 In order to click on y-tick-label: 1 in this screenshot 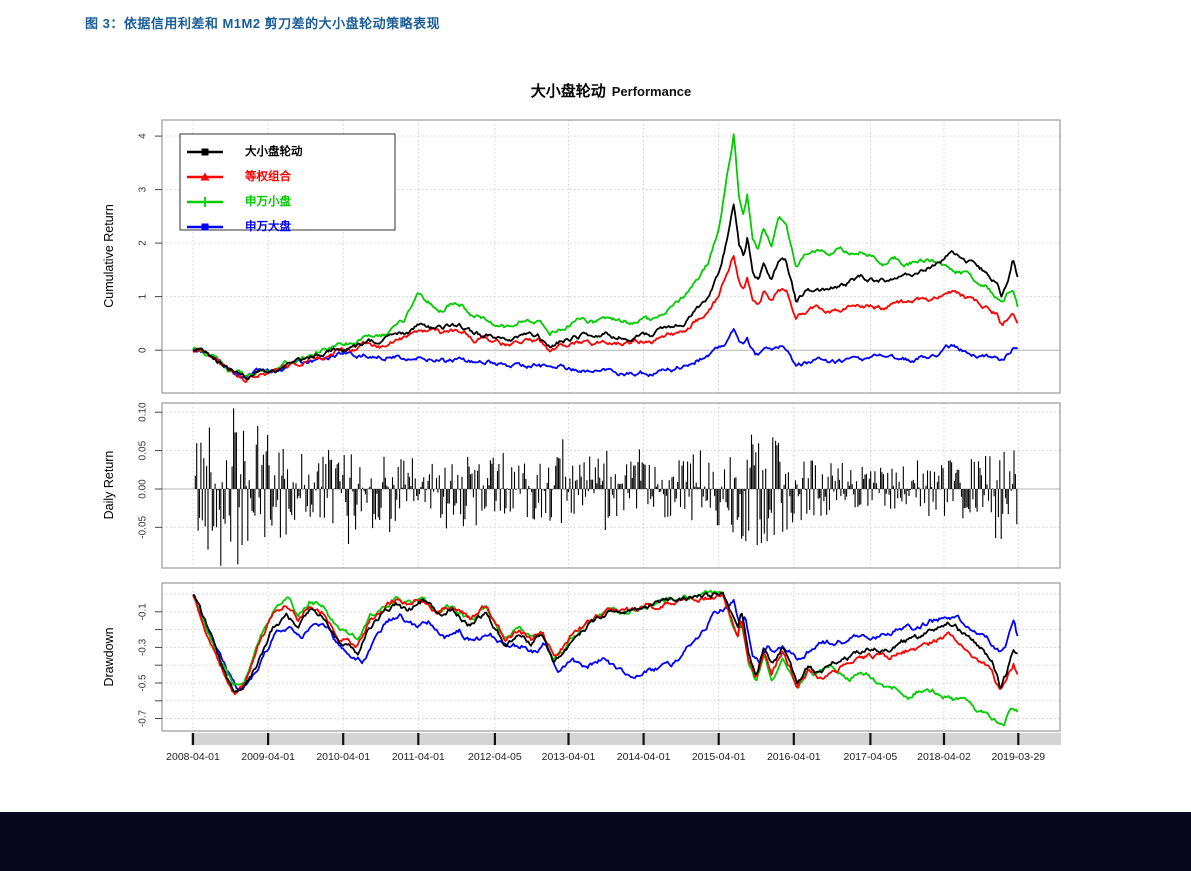, I will do `click(143, 296)`.